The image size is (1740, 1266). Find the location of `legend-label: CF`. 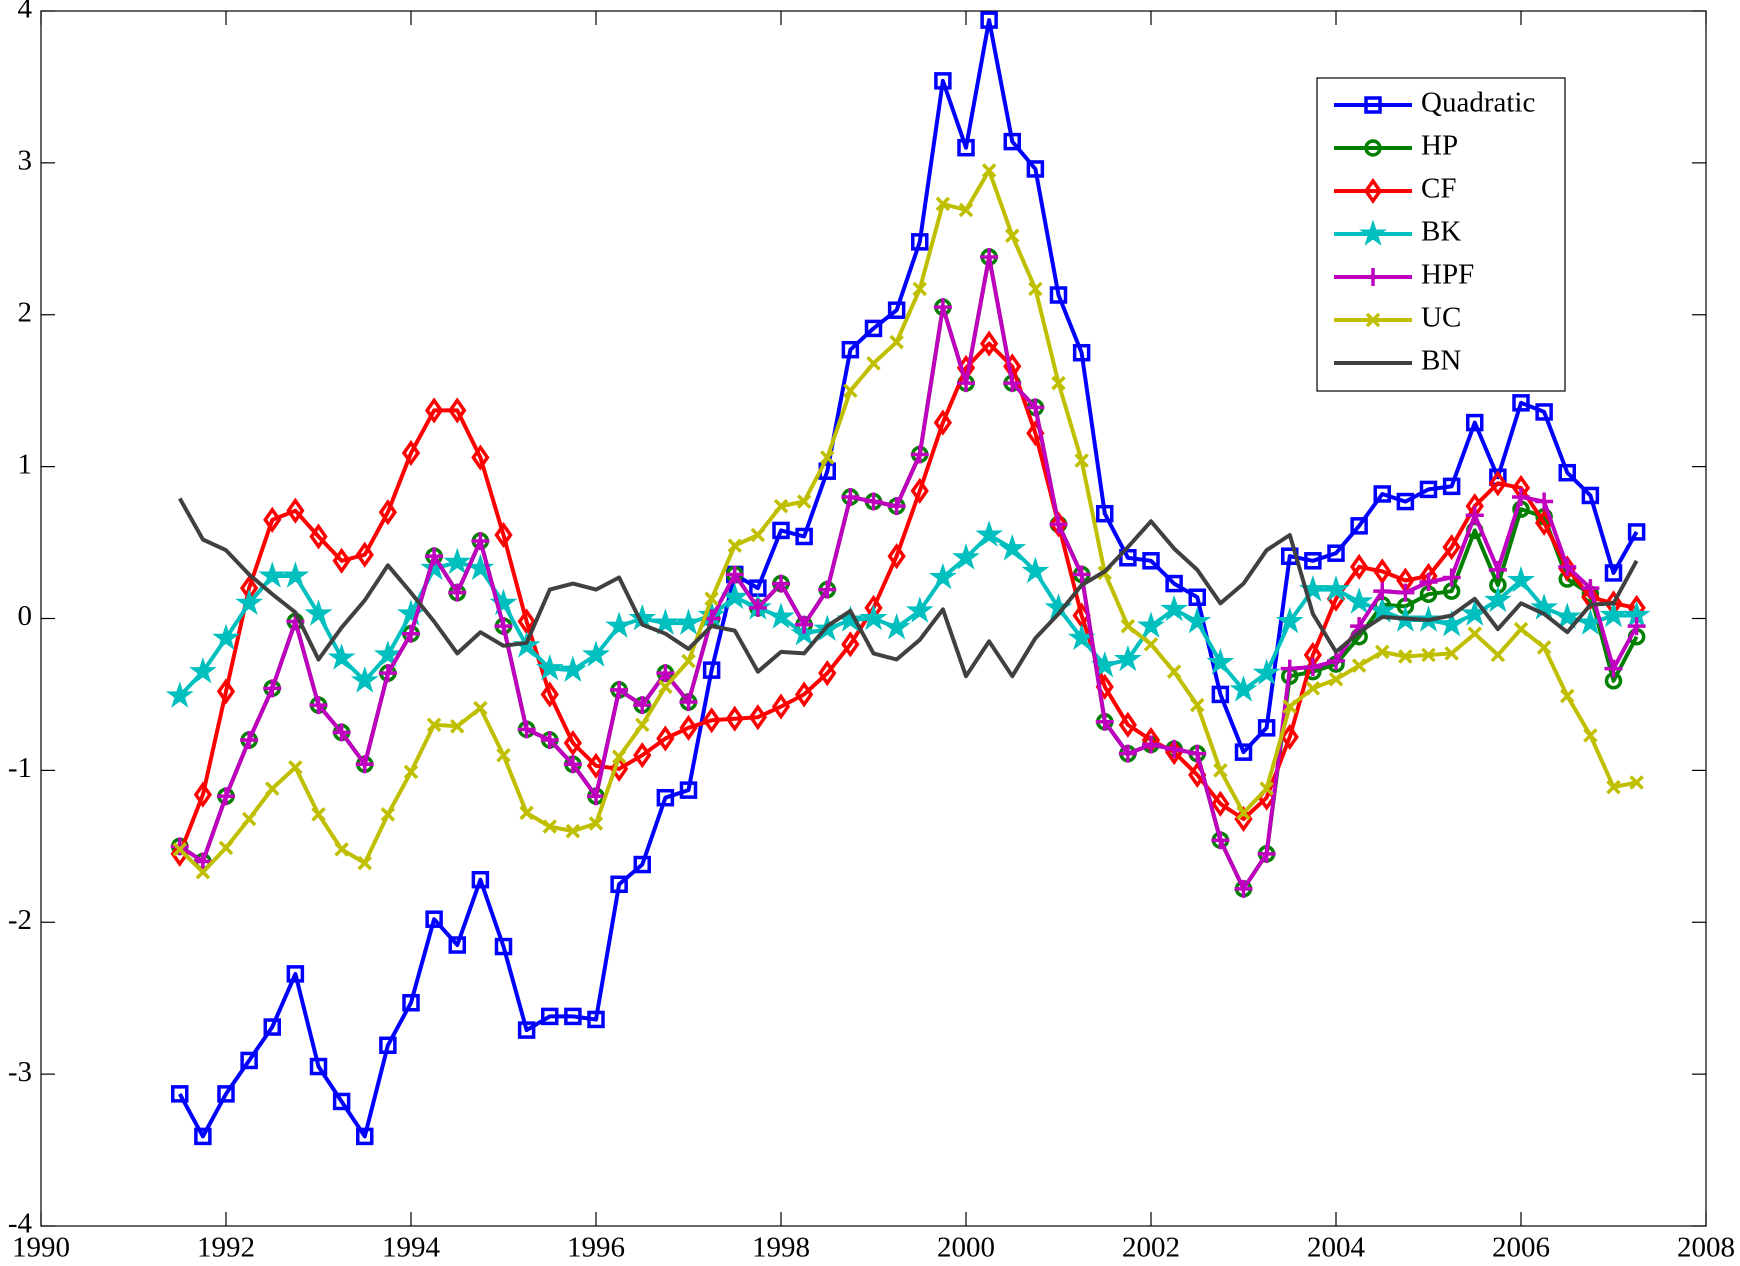

legend-label: CF is located at coordinates (1438, 189).